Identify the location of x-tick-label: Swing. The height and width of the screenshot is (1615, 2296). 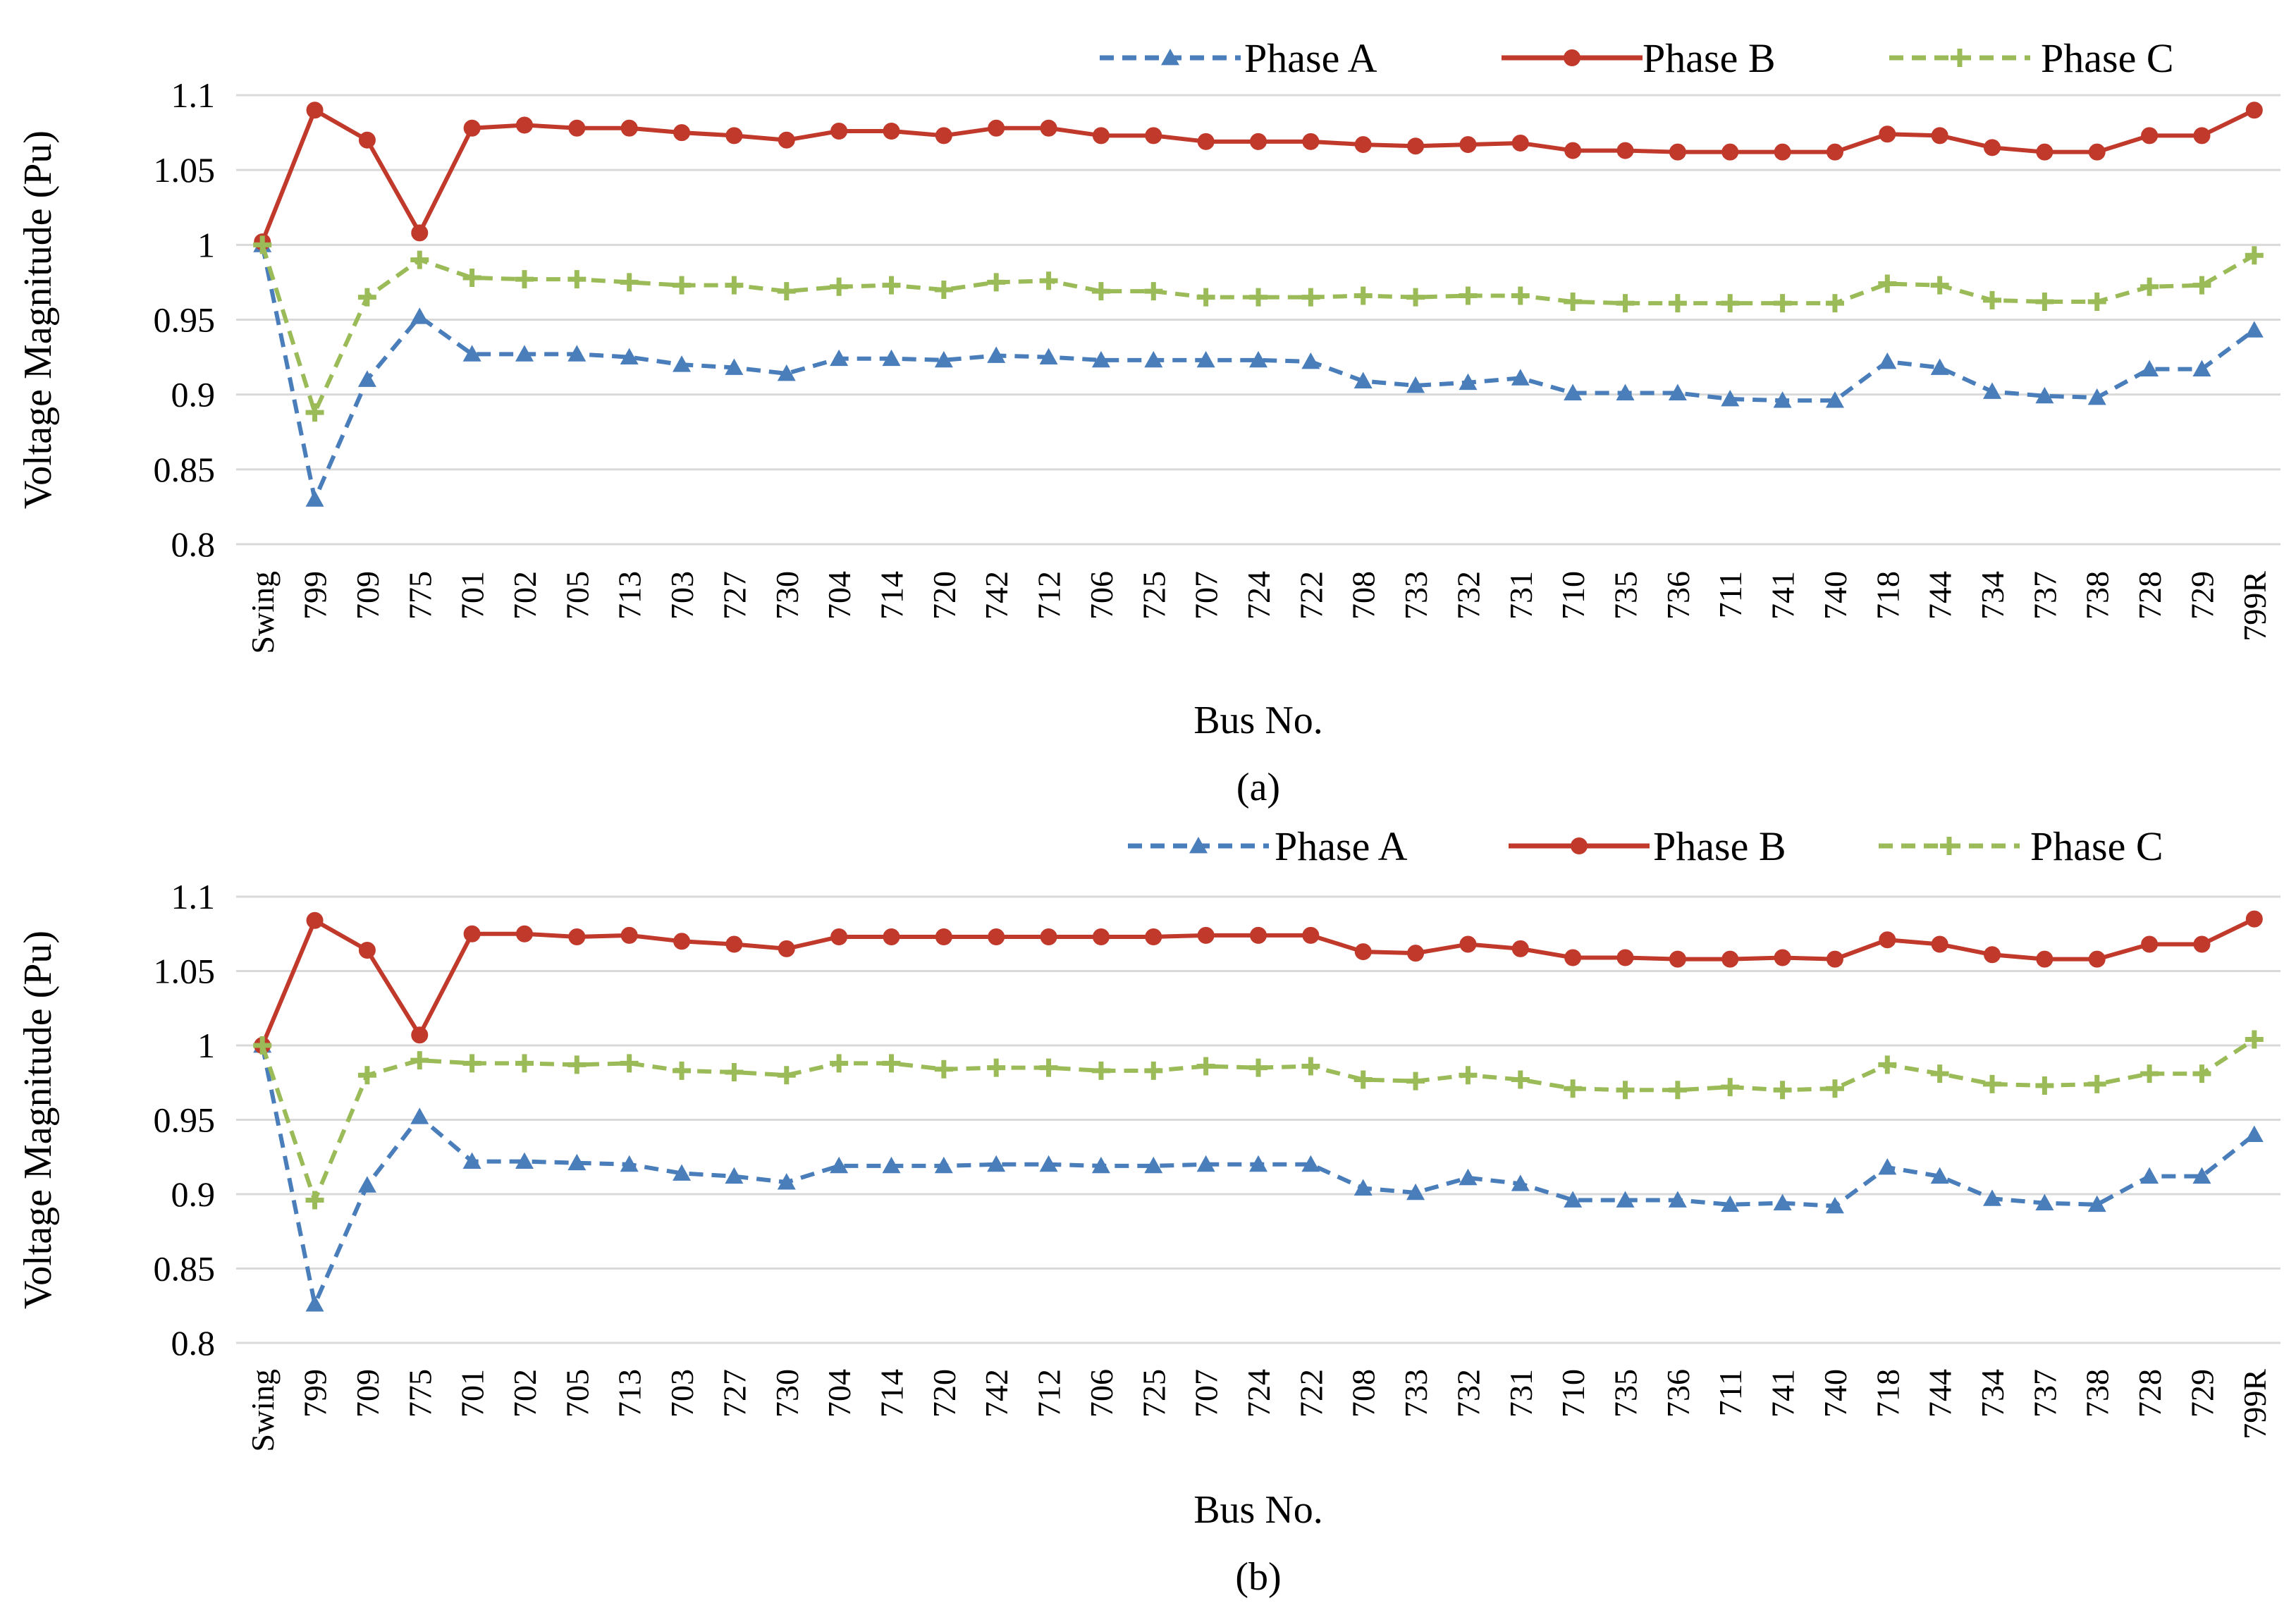
(263, 1410).